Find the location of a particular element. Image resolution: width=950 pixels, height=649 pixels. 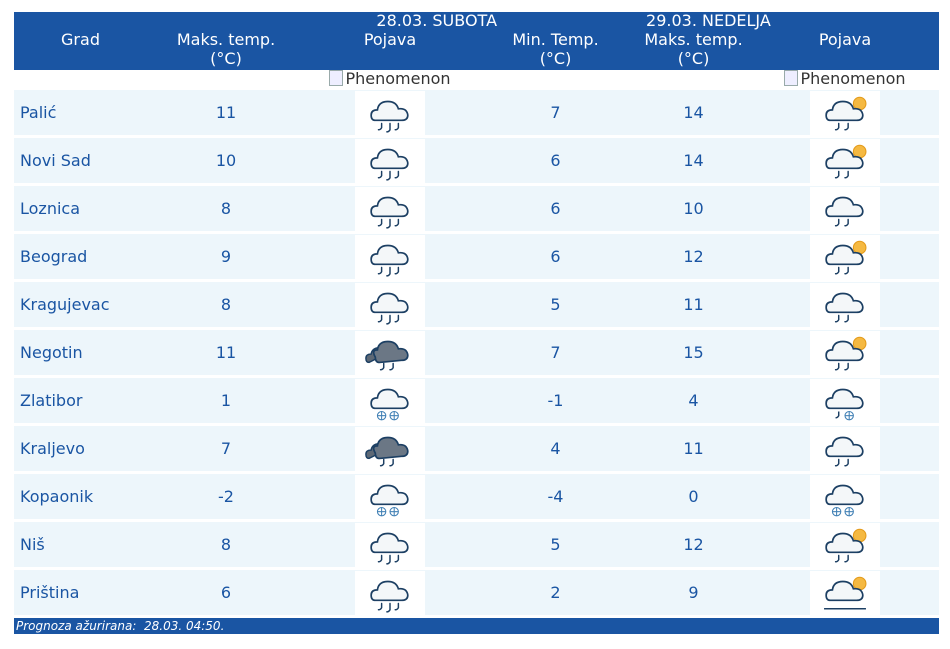

city-name: Palić is located at coordinates (80, 114).